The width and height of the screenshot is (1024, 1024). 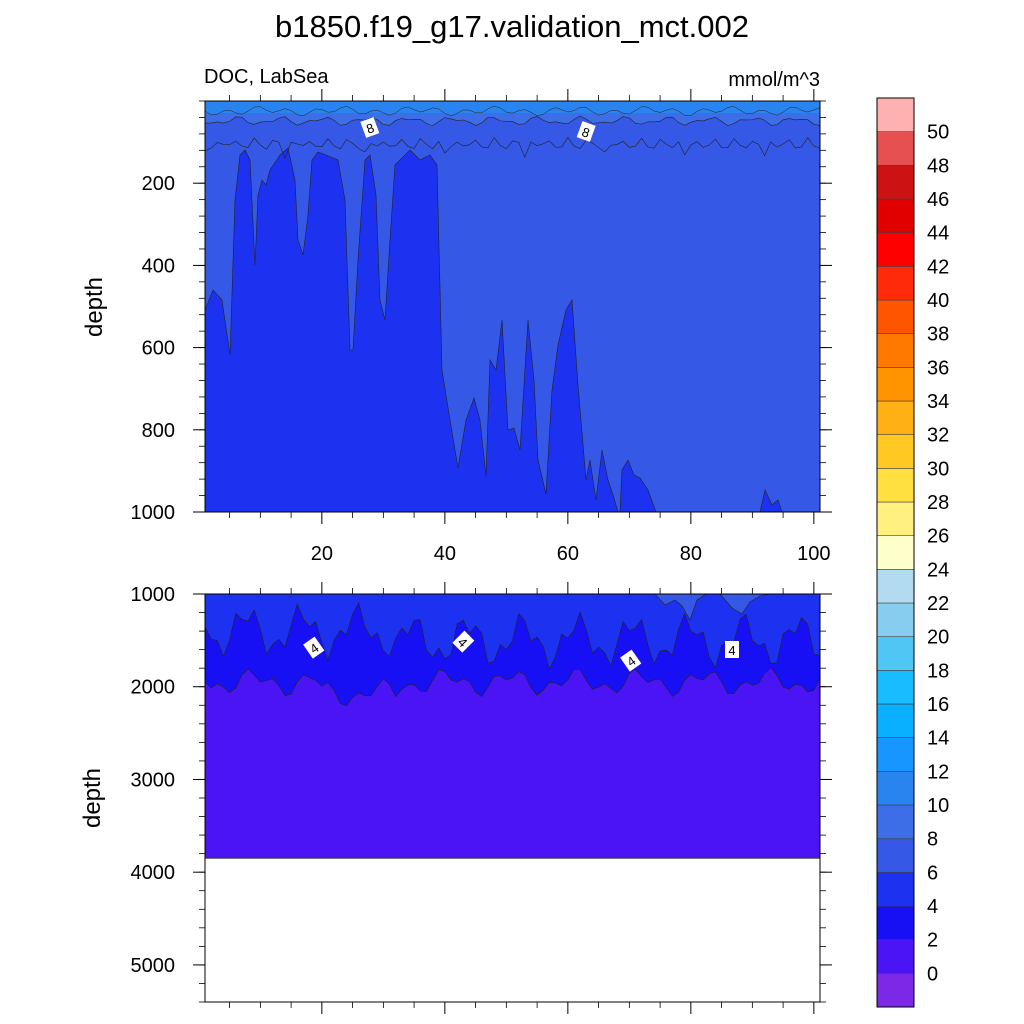 What do you see at coordinates (153, 873) in the screenshot?
I see `y-tick-label: 4000` at bounding box center [153, 873].